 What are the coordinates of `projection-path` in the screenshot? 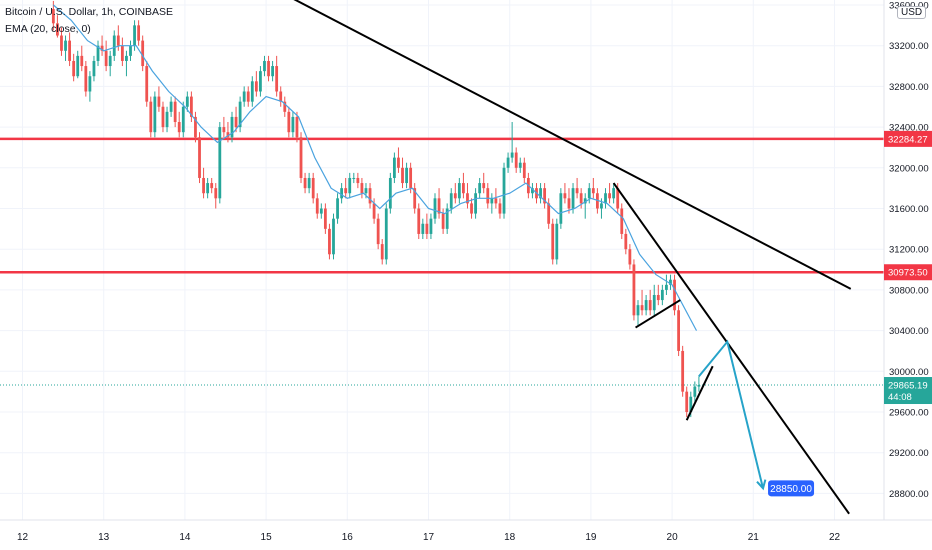 It's located at (731, 414).